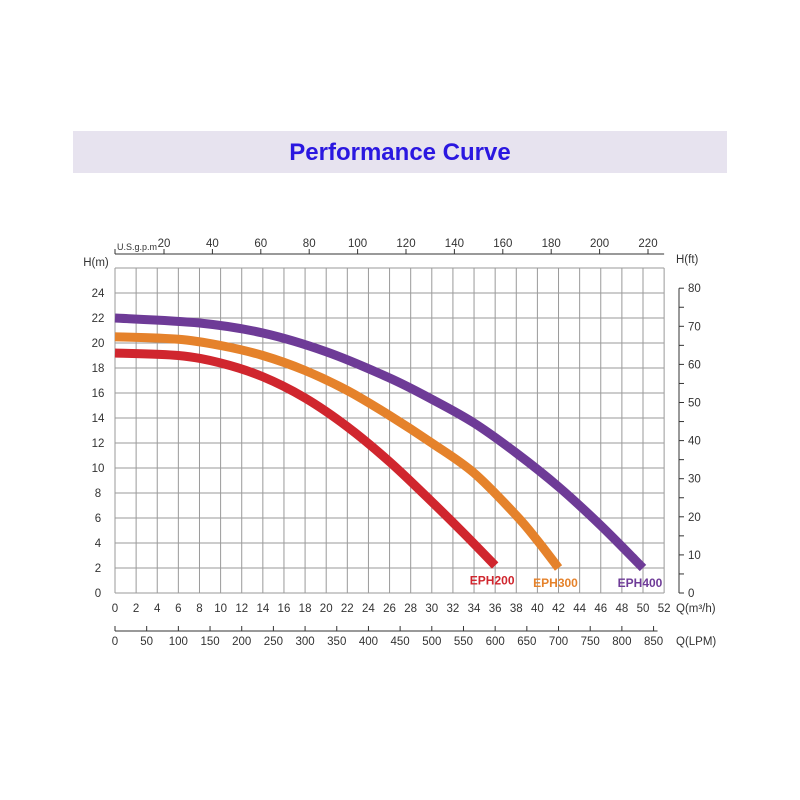 The height and width of the screenshot is (800, 800). What do you see at coordinates (463, 642) in the screenshot?
I see `lpm-tick-label: 550` at bounding box center [463, 642].